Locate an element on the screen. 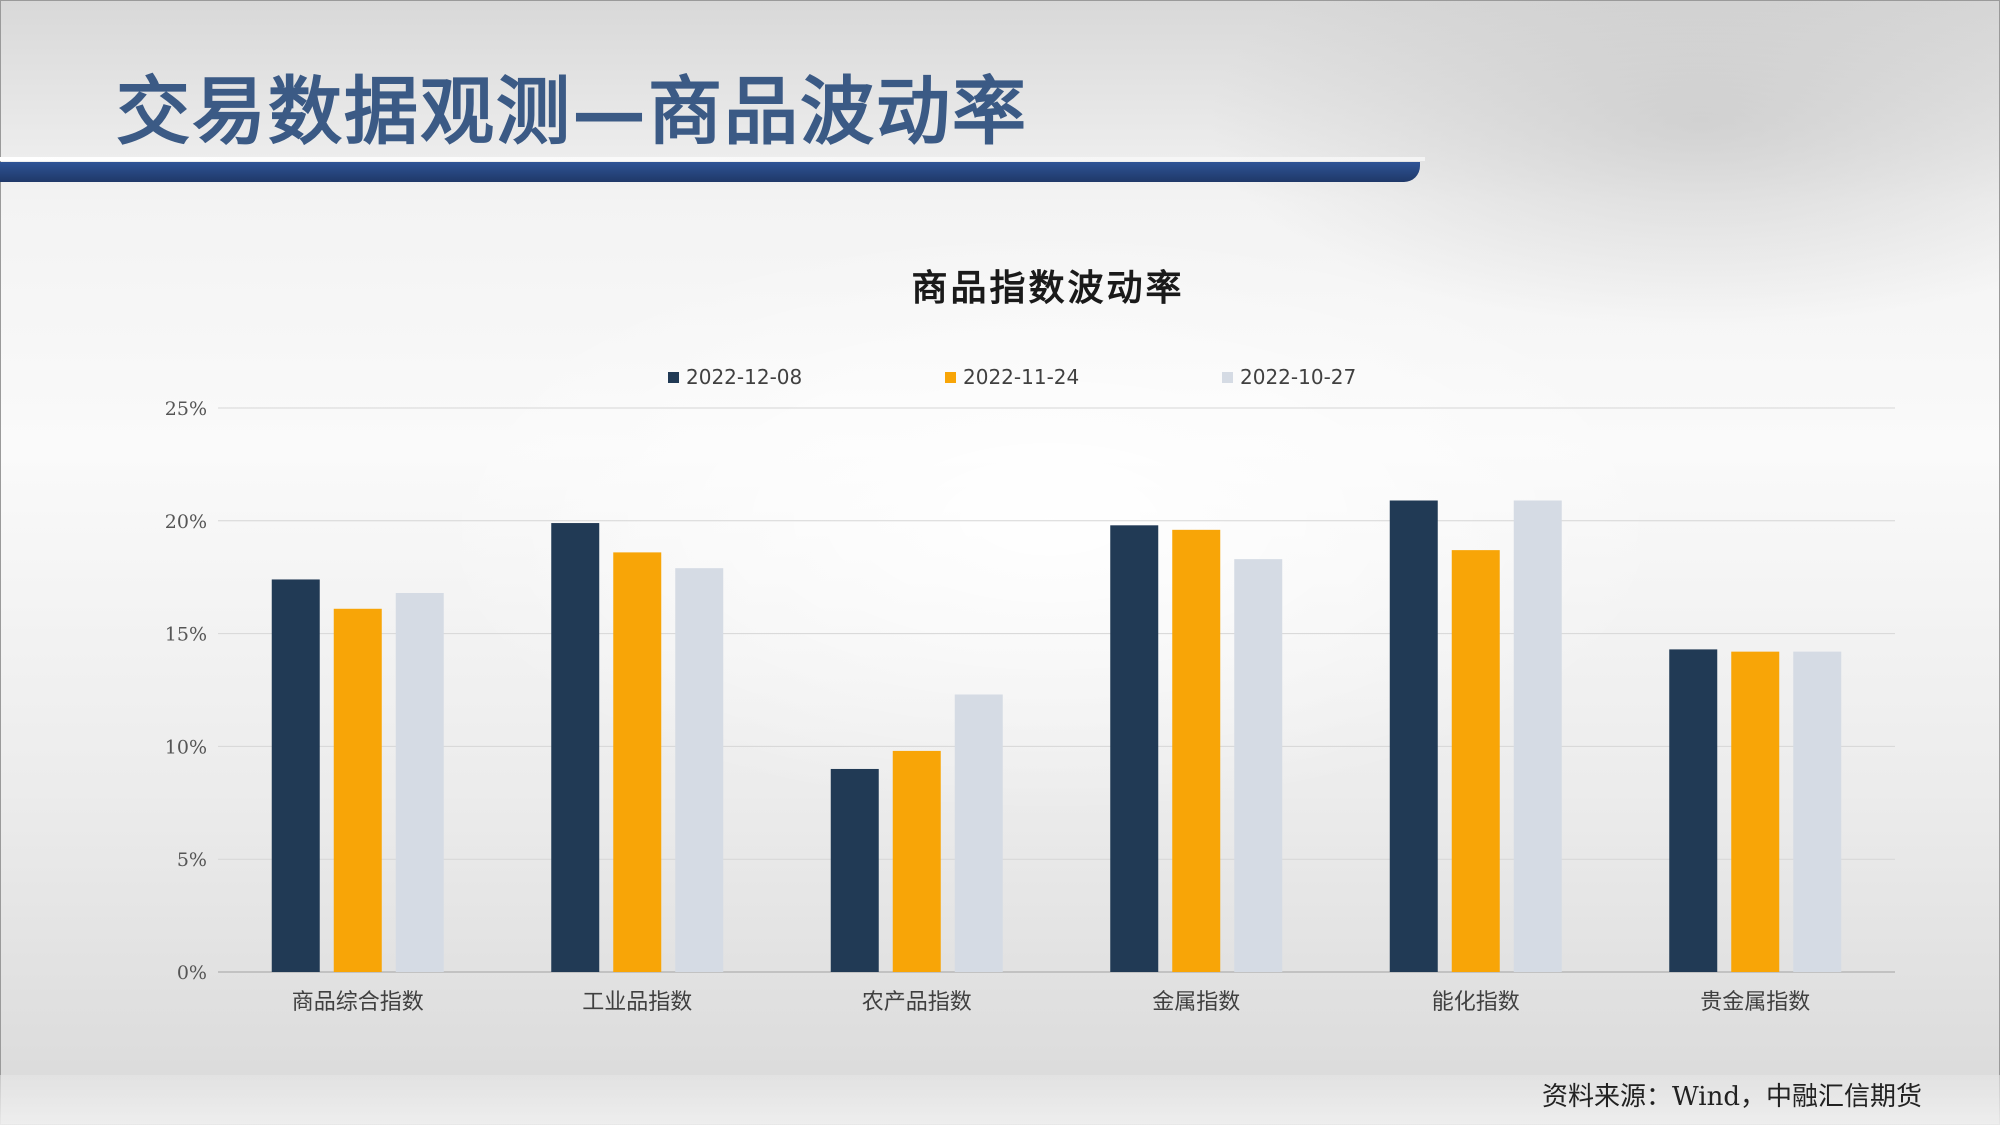 The height and width of the screenshot is (1125, 2000). legend-label: 2022-12-08 is located at coordinates (744, 377).